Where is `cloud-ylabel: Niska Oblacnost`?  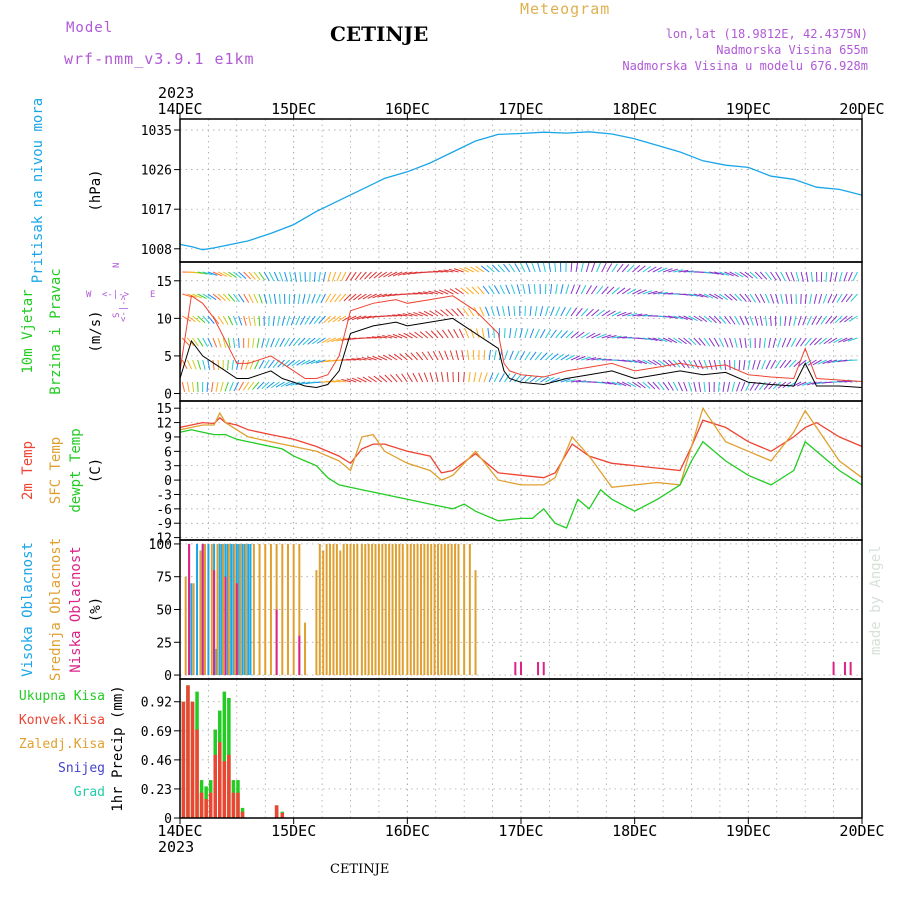 cloud-ylabel: Niska Oblacnost is located at coordinates (76, 609).